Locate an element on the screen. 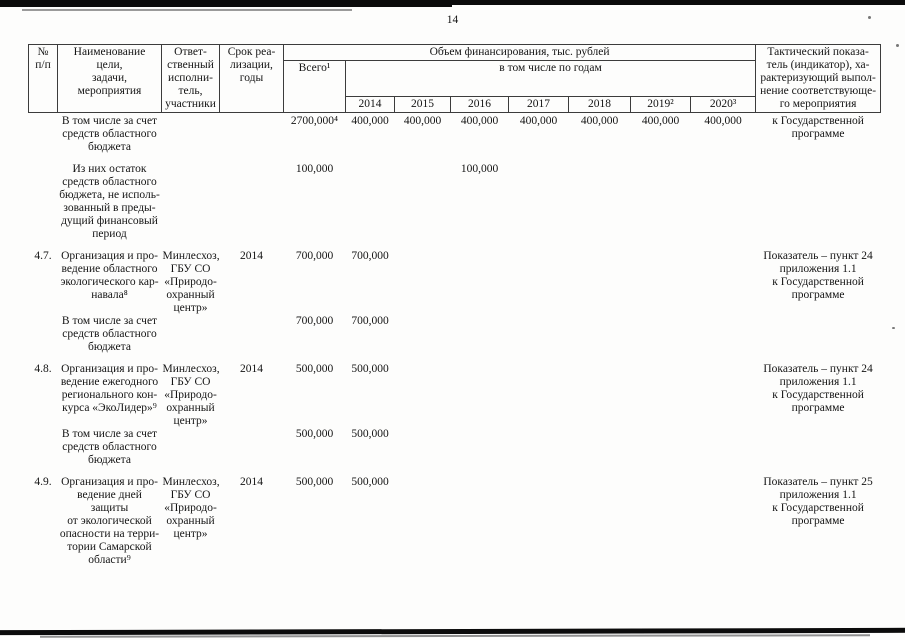 This screenshot has width=905, height=640. header-num: № п/п is located at coordinates (43, 78).